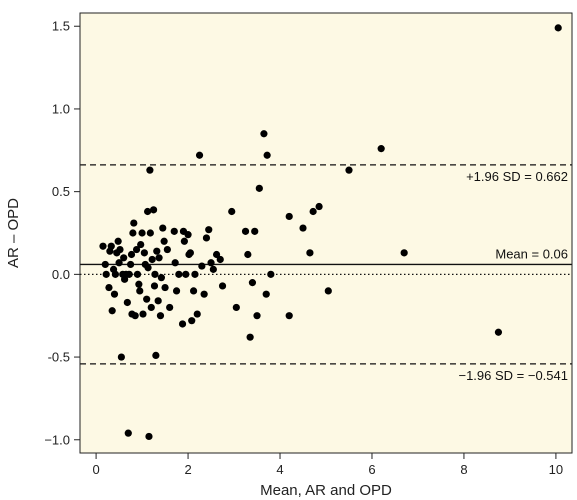 The image size is (577, 500). What do you see at coordinates (61, 26) in the screenshot?
I see `y-tick-label: 1.5` at bounding box center [61, 26].